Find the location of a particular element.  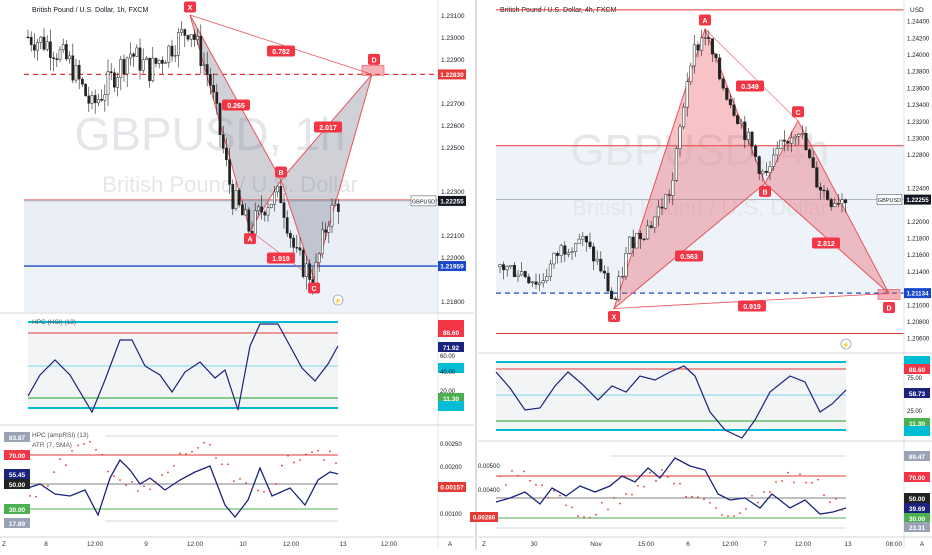

currency-label: USD is located at coordinates (917, 10).